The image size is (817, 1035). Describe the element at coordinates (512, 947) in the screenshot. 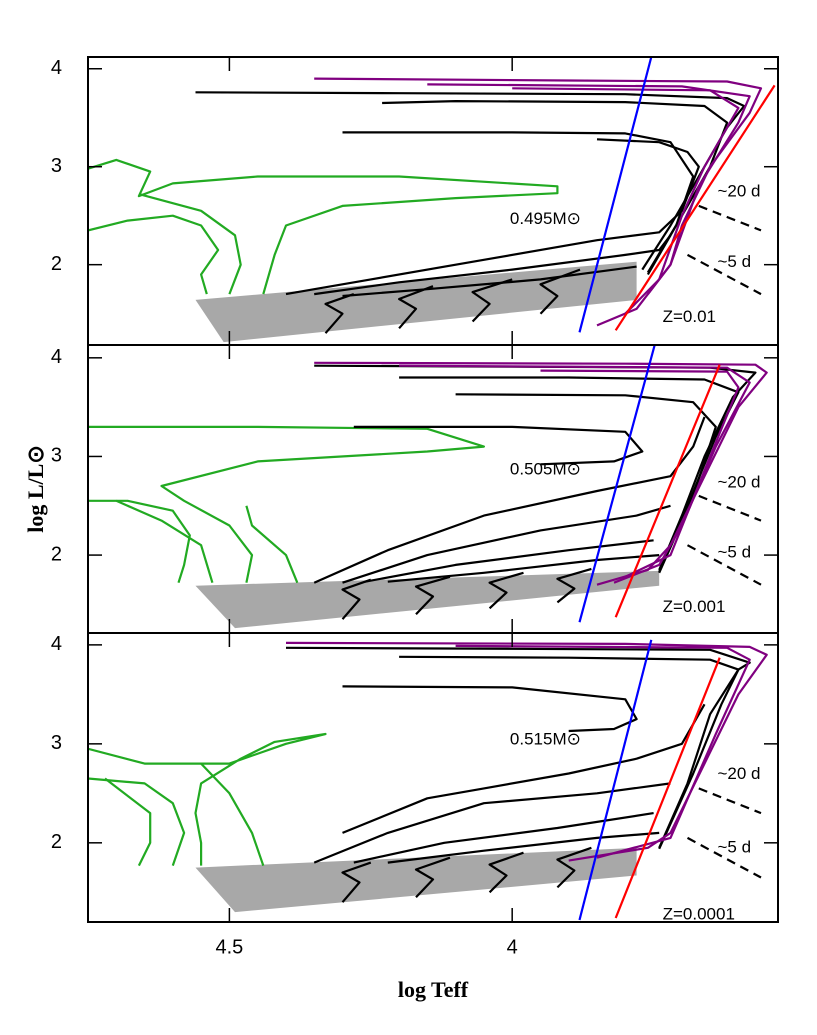

I see `x-tick-label: 4` at that location.